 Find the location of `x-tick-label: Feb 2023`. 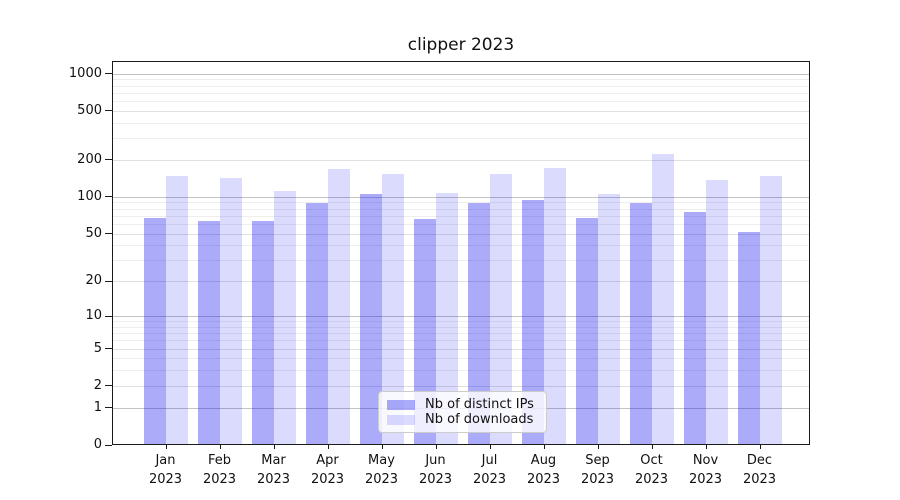

x-tick-label: Feb 2023 is located at coordinates (219, 470).